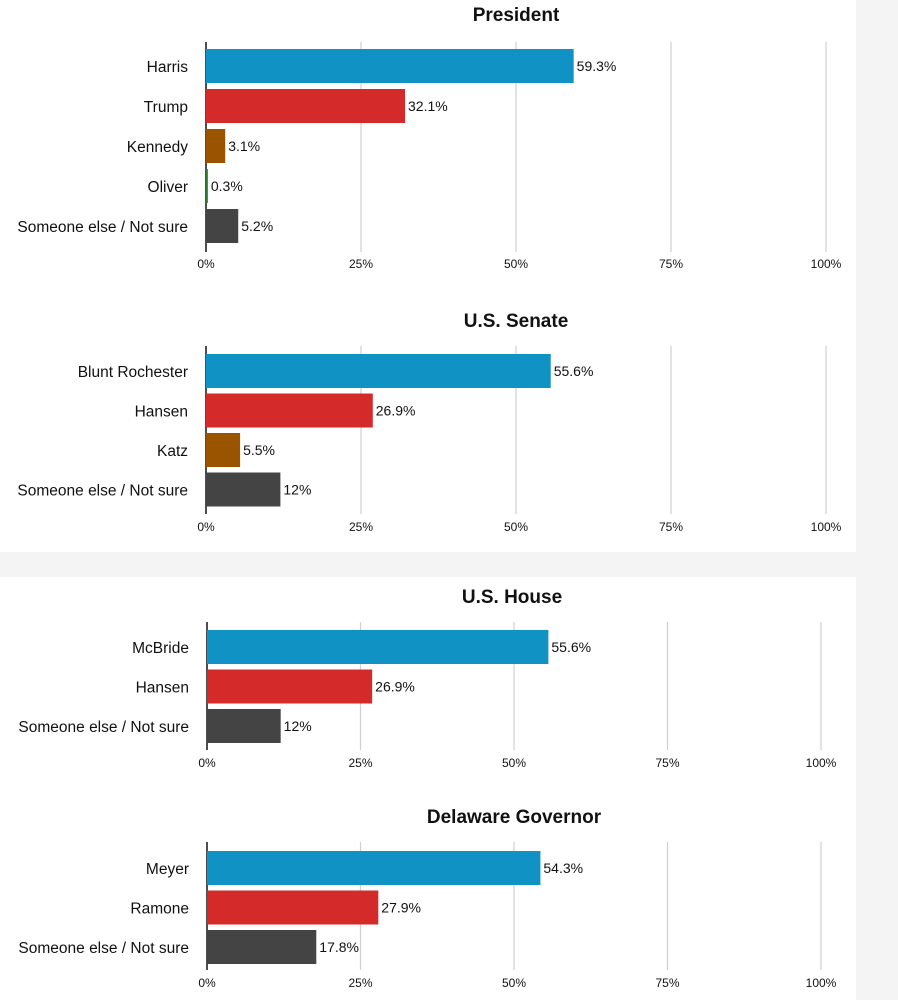 This screenshot has width=898, height=1000. What do you see at coordinates (671, 264) in the screenshot?
I see `president-x-tick-label: 75%` at bounding box center [671, 264].